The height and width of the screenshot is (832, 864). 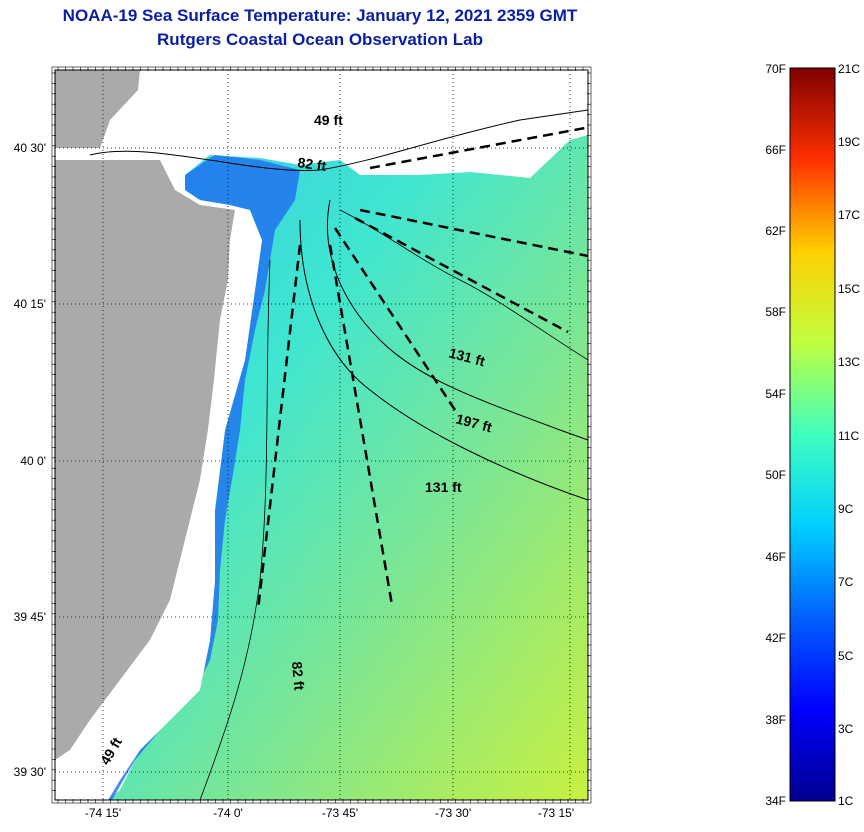 I want to click on lat-tick-label: 39 45', so click(x=29, y=617).